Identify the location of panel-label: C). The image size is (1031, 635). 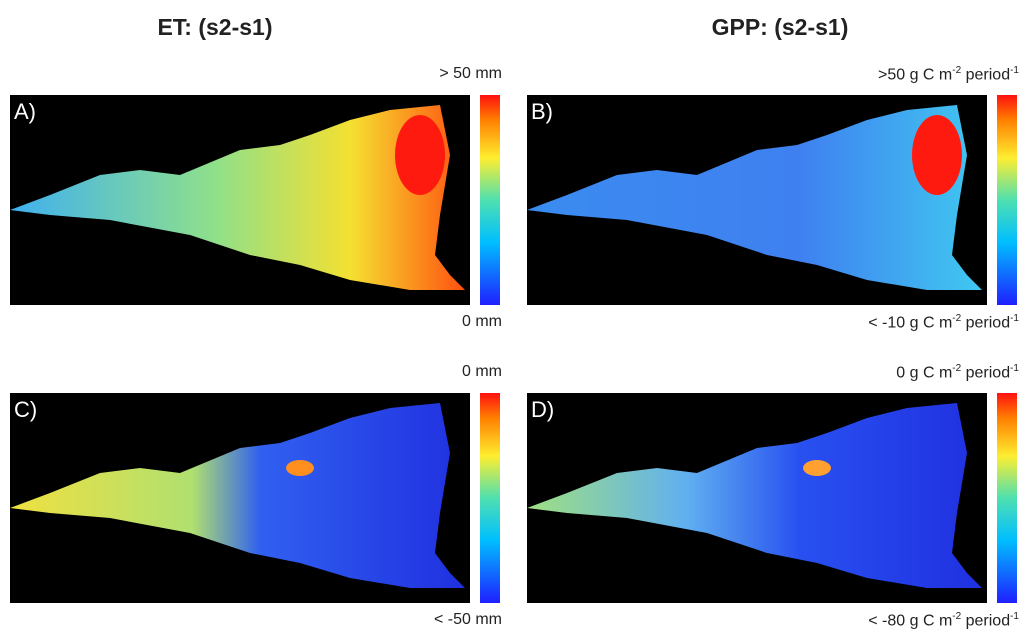
(26, 409).